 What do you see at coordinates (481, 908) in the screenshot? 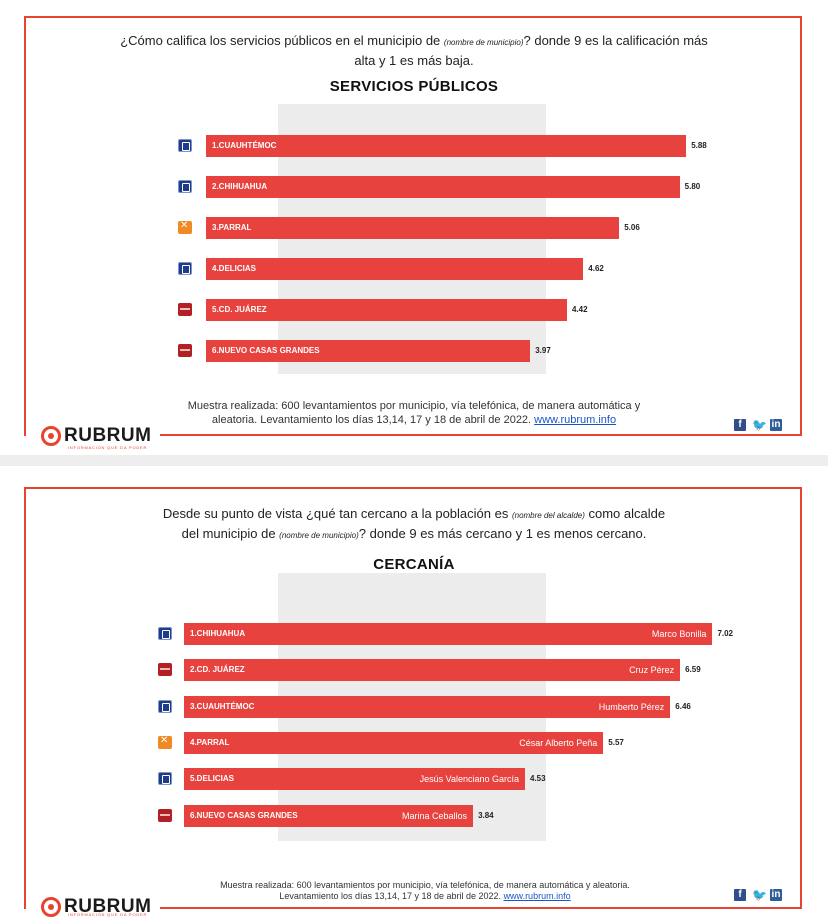
I see `panel-bottom-line-bottom` at bounding box center [481, 908].